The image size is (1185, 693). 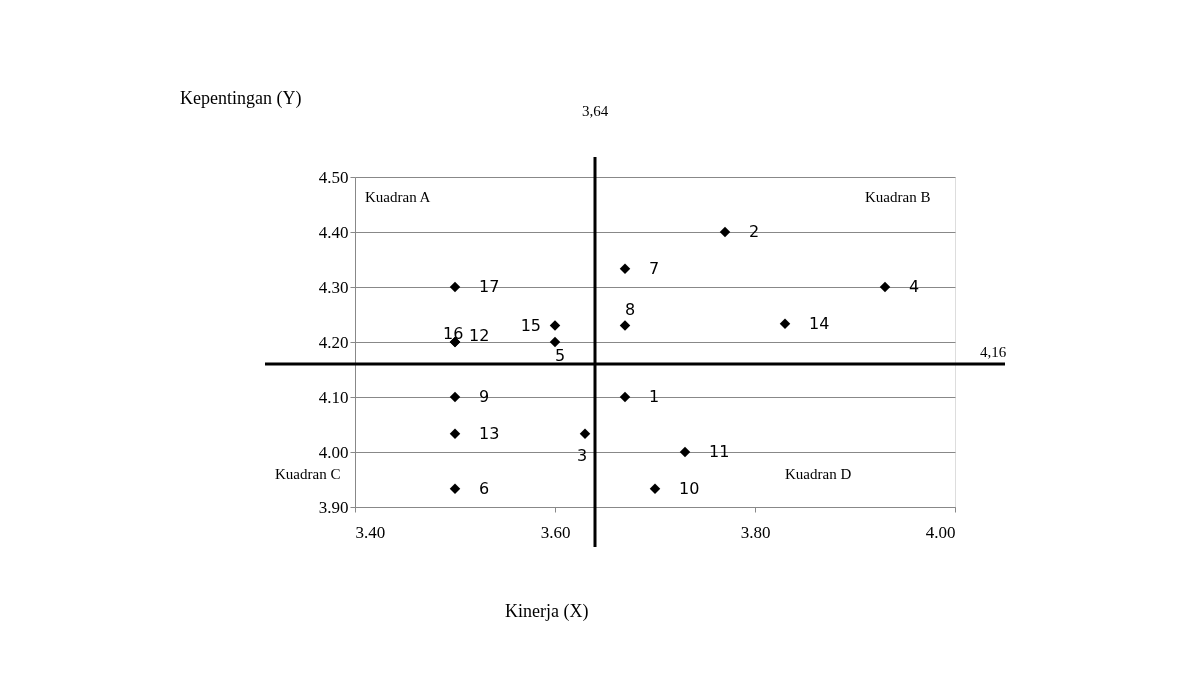 I want to click on annotation: Kuadran B, so click(x=898, y=197).